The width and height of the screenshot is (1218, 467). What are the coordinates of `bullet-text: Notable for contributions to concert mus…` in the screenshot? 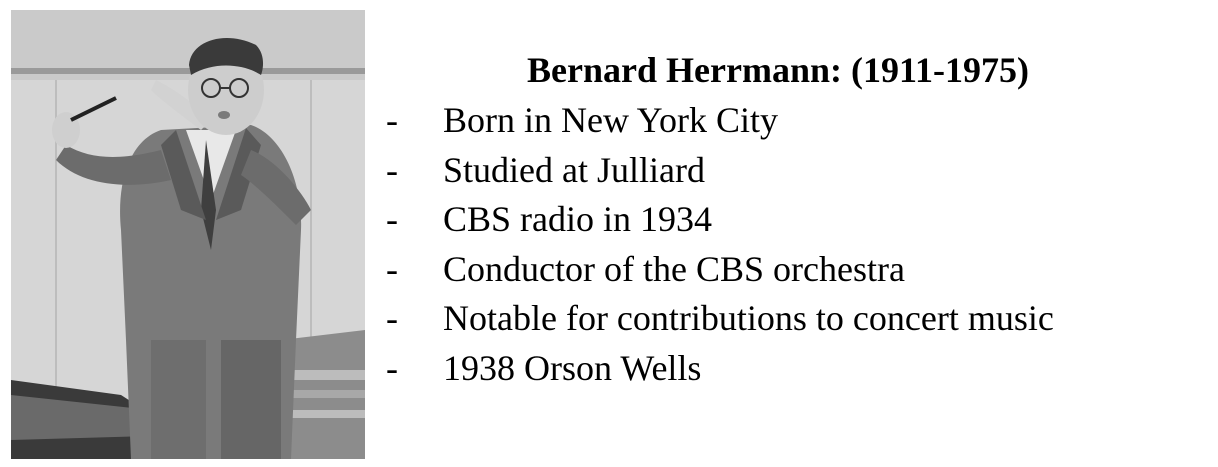 It's located at (748, 318).